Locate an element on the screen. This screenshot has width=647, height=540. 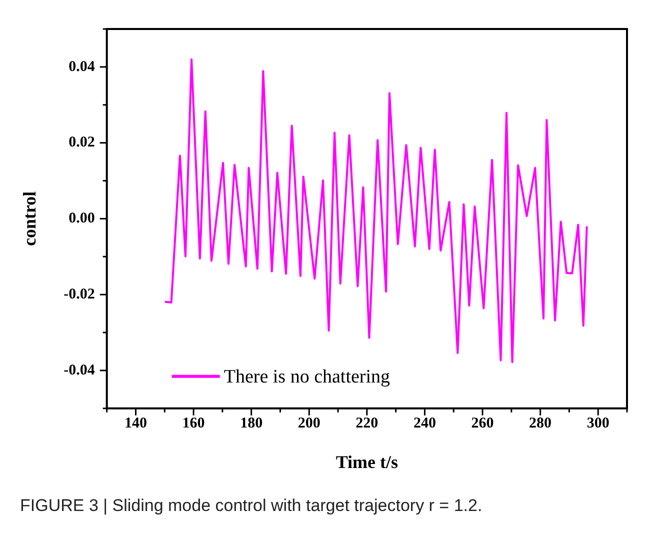
x-tick-label: 240 is located at coordinates (424, 423).